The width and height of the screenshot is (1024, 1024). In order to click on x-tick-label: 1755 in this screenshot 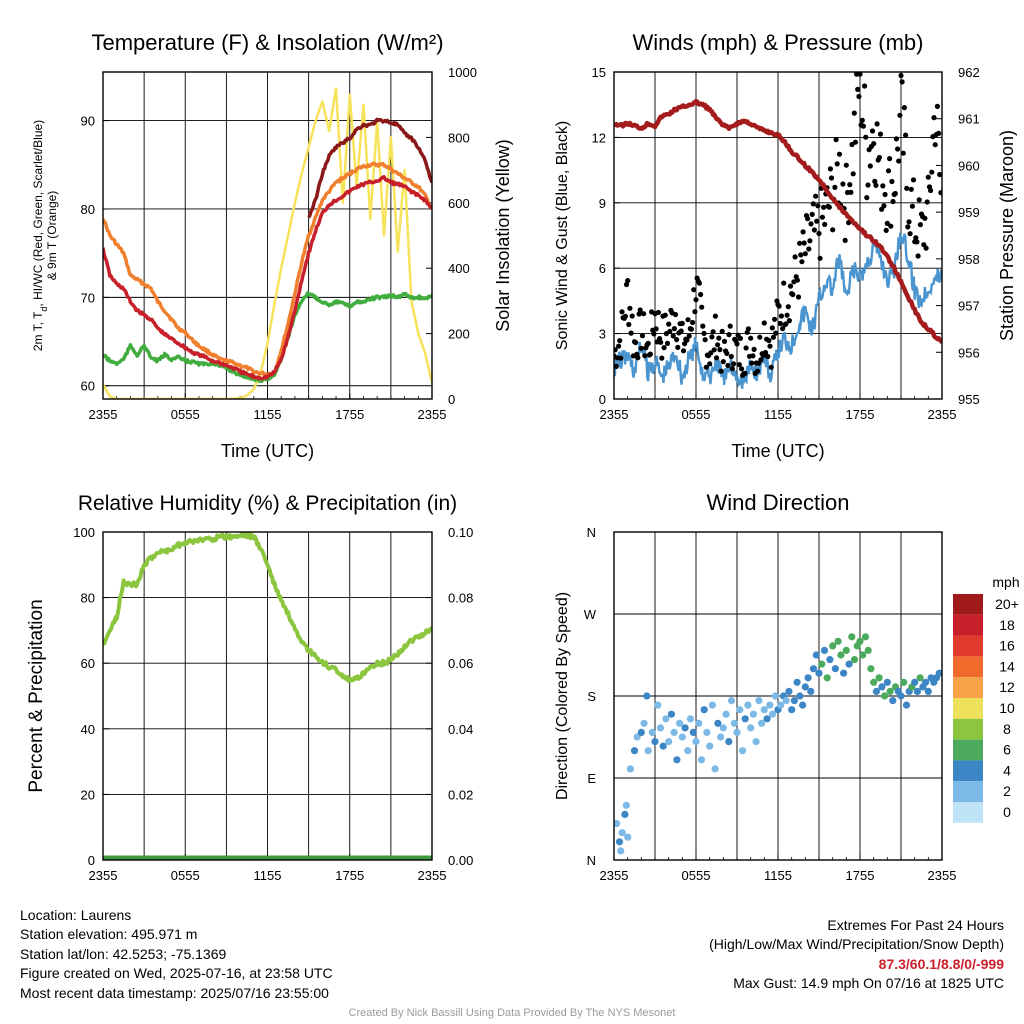, I will do `click(349, 875)`.